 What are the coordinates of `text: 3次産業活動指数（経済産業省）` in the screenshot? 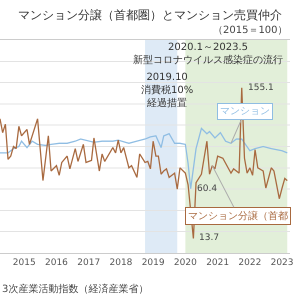 It's located at (75, 289).